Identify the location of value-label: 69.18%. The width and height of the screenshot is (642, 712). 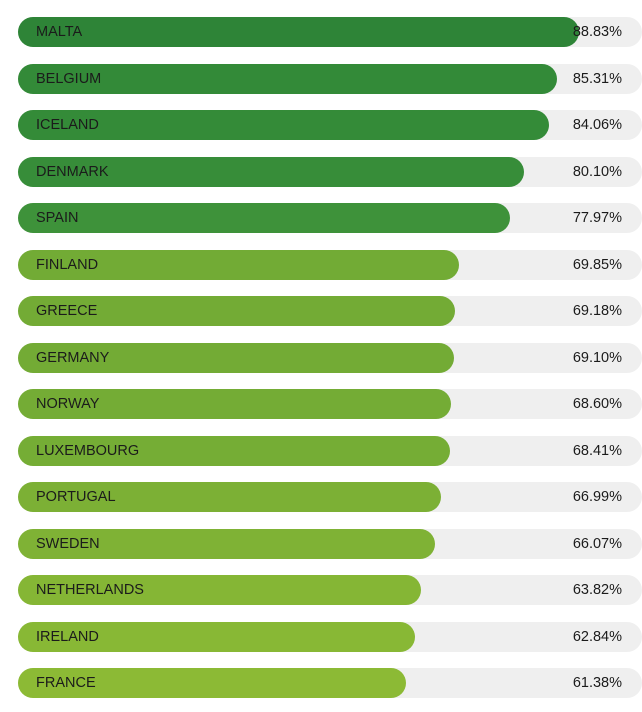
(597, 311).